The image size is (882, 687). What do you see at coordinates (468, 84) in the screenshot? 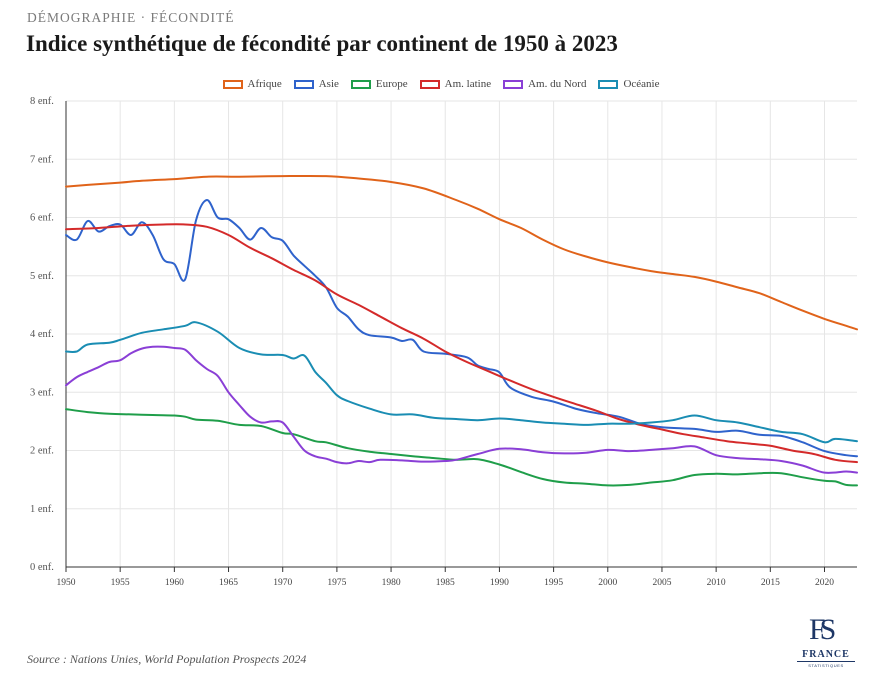
I see `legend-label: Am. latine` at bounding box center [468, 84].